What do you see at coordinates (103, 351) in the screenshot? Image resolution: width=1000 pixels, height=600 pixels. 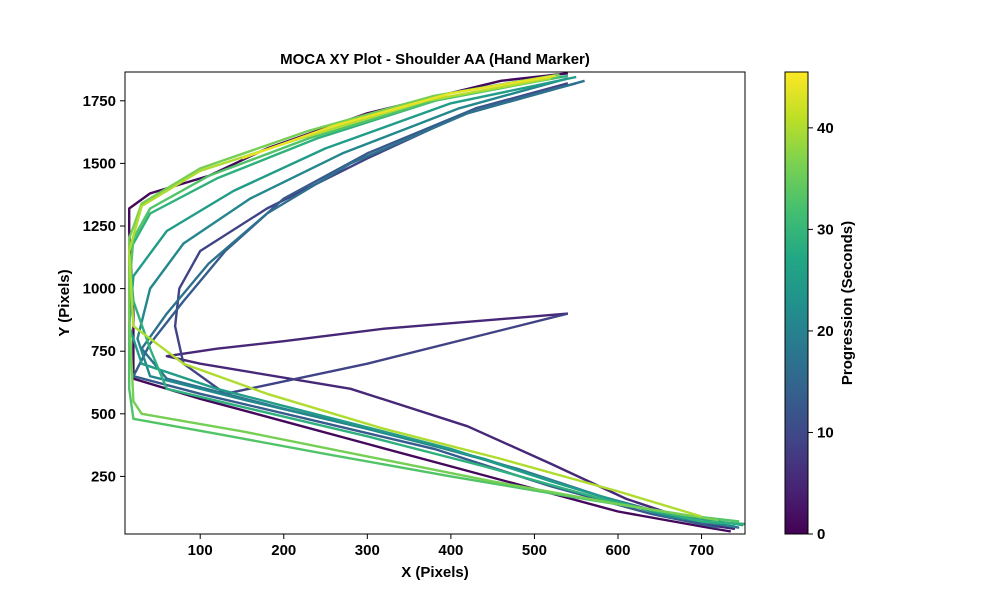 I see `y-tick-label: 750` at bounding box center [103, 351].